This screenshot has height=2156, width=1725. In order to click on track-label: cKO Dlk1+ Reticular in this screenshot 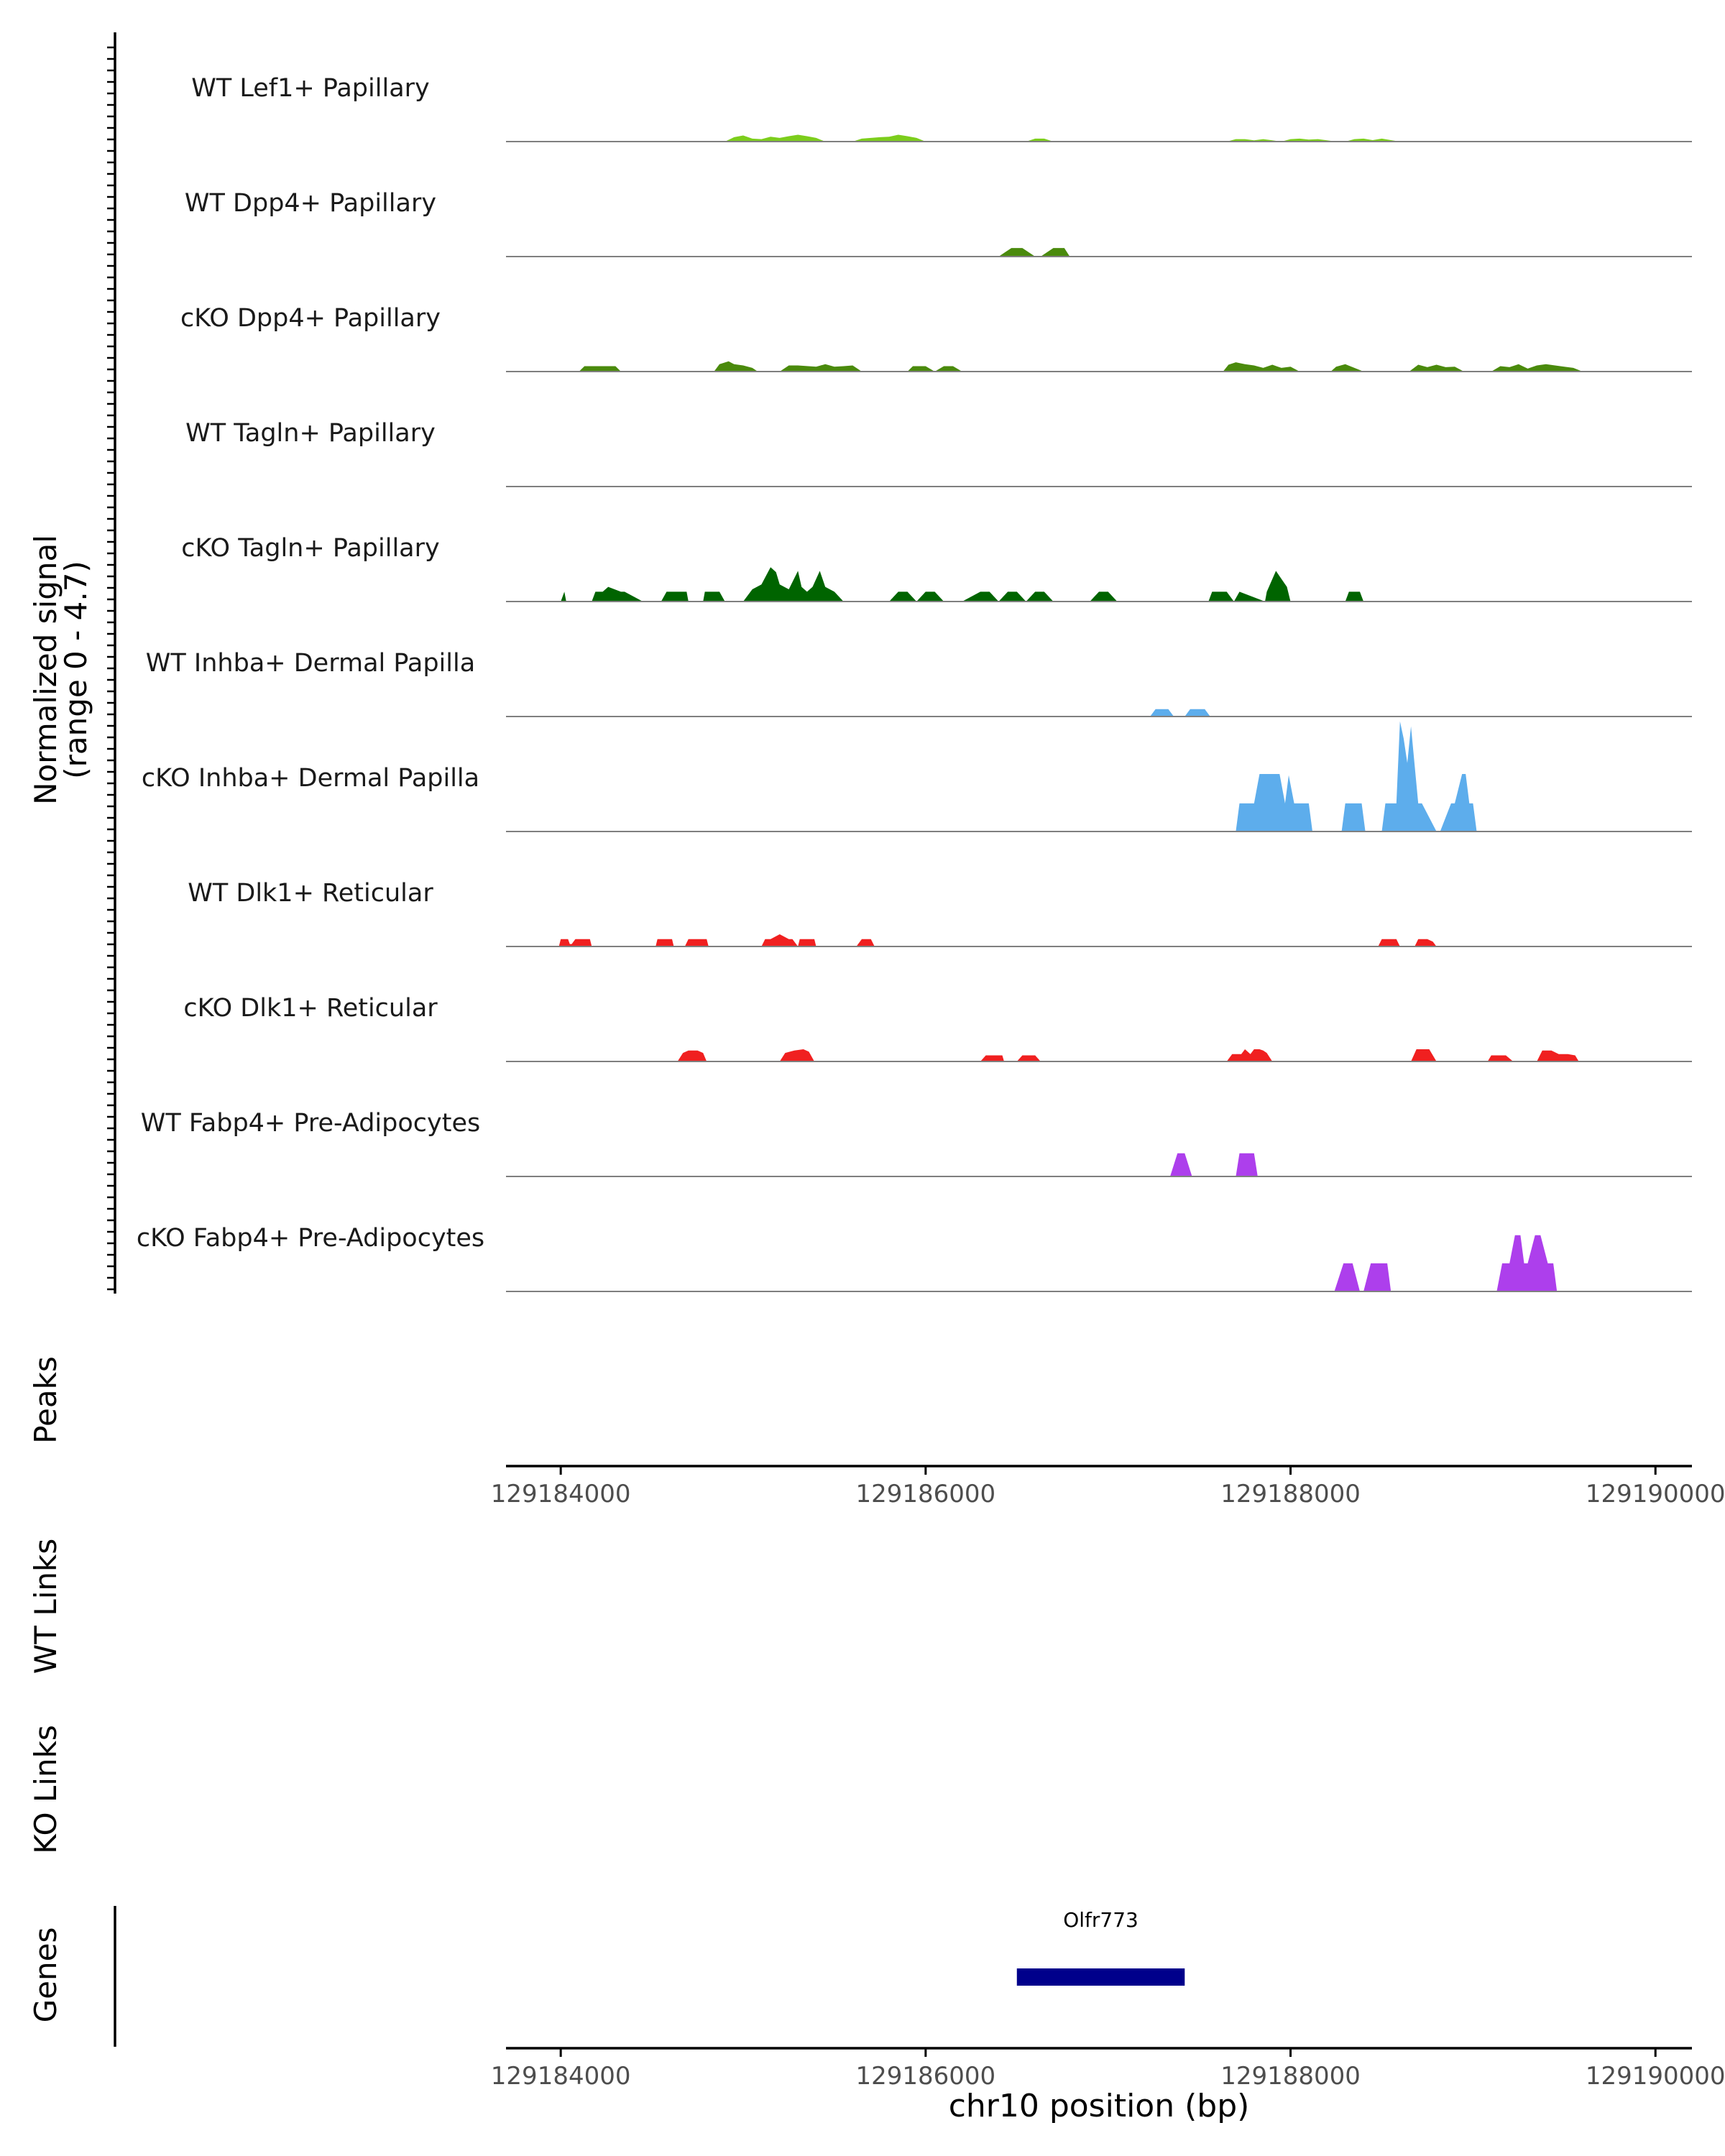, I will do `click(310, 1008)`.